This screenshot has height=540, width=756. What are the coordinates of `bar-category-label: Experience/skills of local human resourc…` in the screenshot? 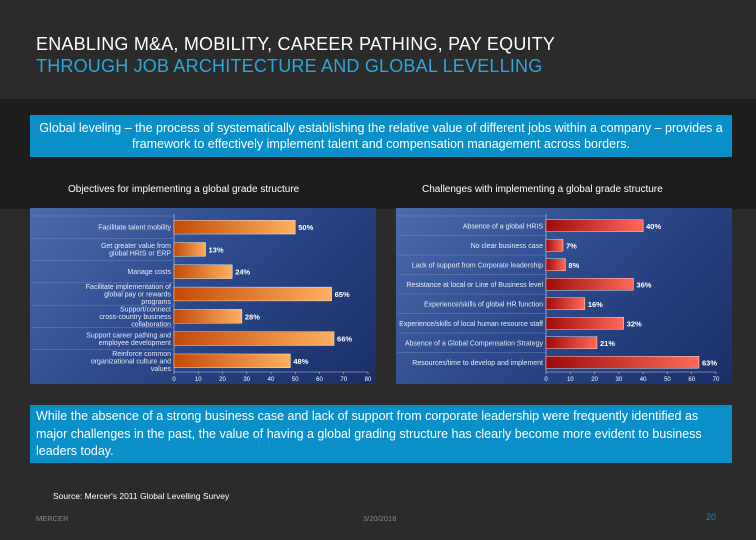 It's located at (471, 324).